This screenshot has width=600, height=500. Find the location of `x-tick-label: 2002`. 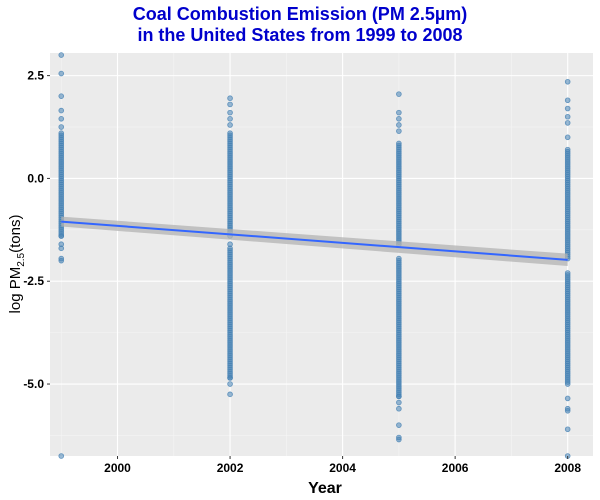

x-tick-label: 2002 is located at coordinates (230, 468).